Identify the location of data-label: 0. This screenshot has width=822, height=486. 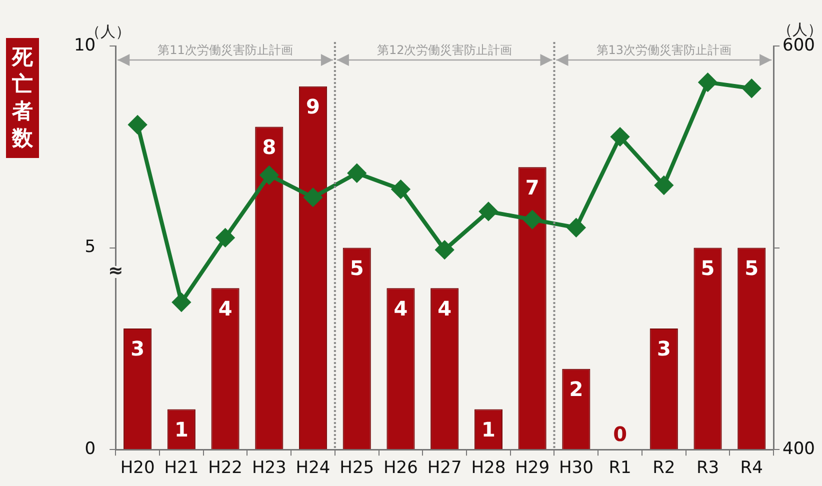
(620, 434).